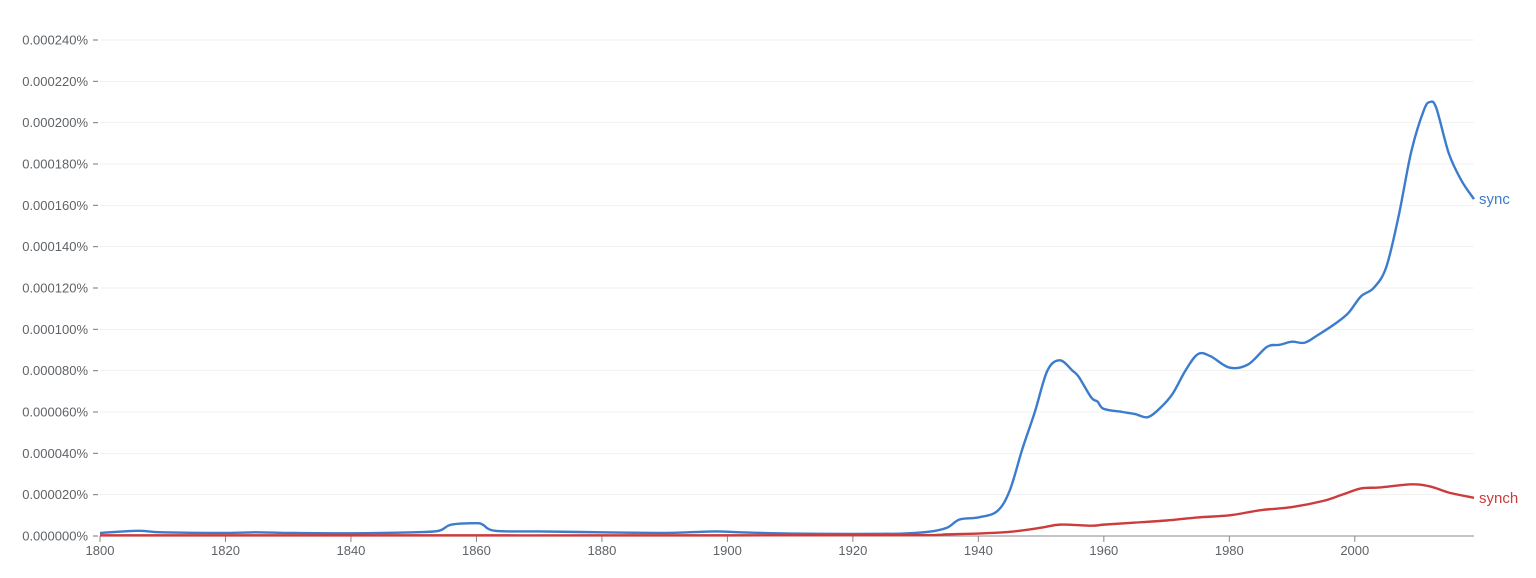 The height and width of the screenshot is (578, 1536). I want to click on x-tick-label: 1840, so click(350, 550).